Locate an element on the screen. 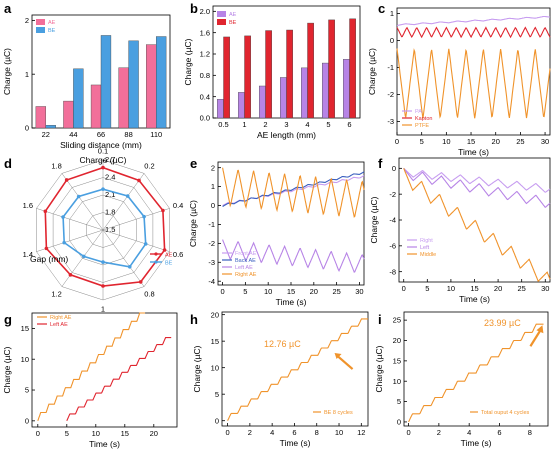 This screenshot has width=554, height=458. x-axis-label: AE length (mm) is located at coordinates (286, 135).